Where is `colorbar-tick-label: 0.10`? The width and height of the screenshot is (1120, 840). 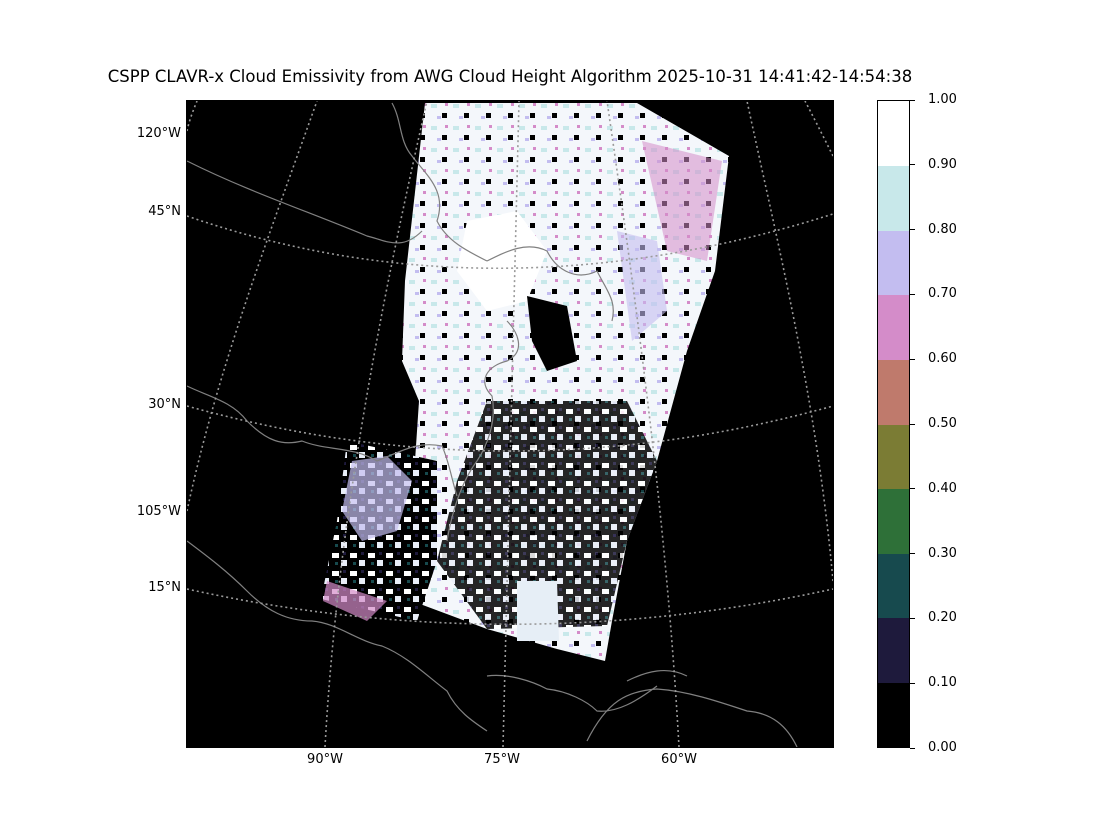 colorbar-tick-label: 0.10 is located at coordinates (942, 683).